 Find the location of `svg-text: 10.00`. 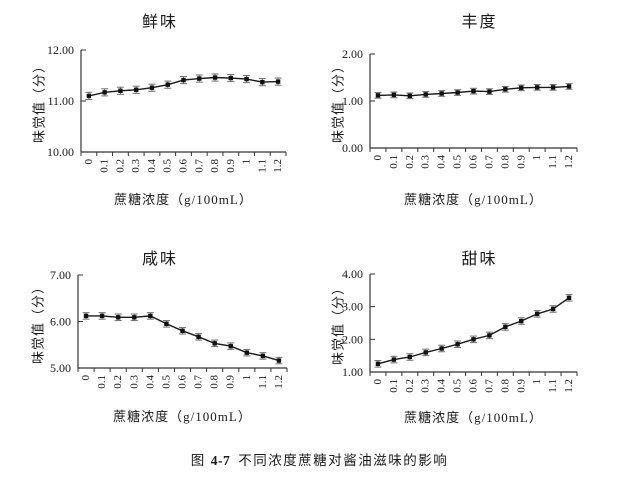

svg-text: 10.00 is located at coordinates (60, 152).